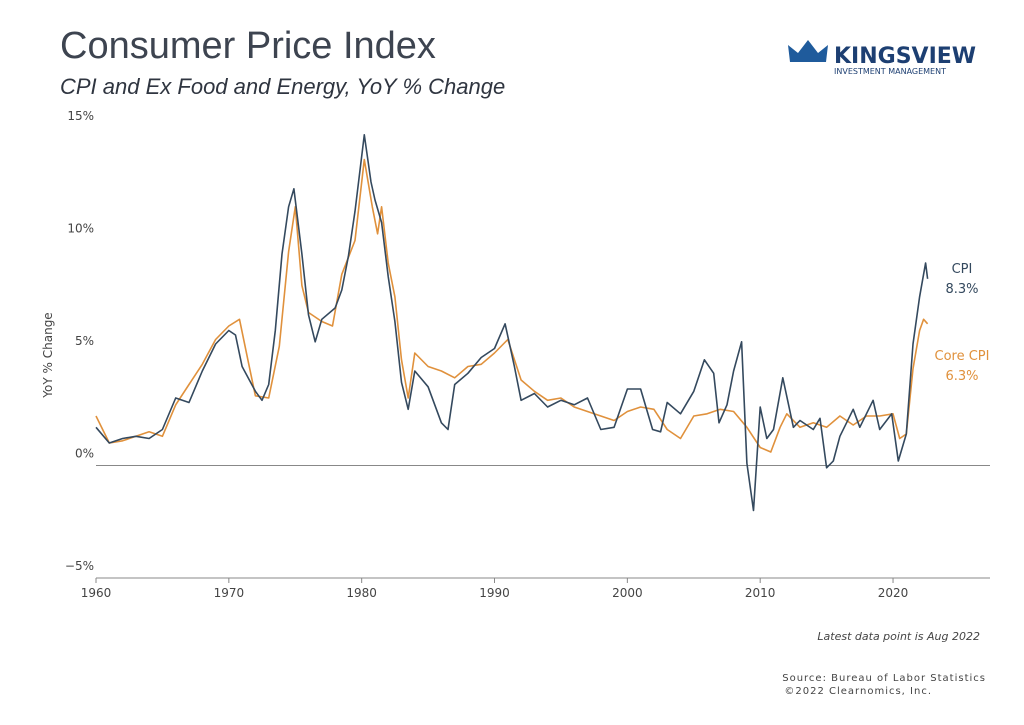 This screenshot has height=725, width=1024. I want to click on x-tick-label: 1980, so click(361, 593).